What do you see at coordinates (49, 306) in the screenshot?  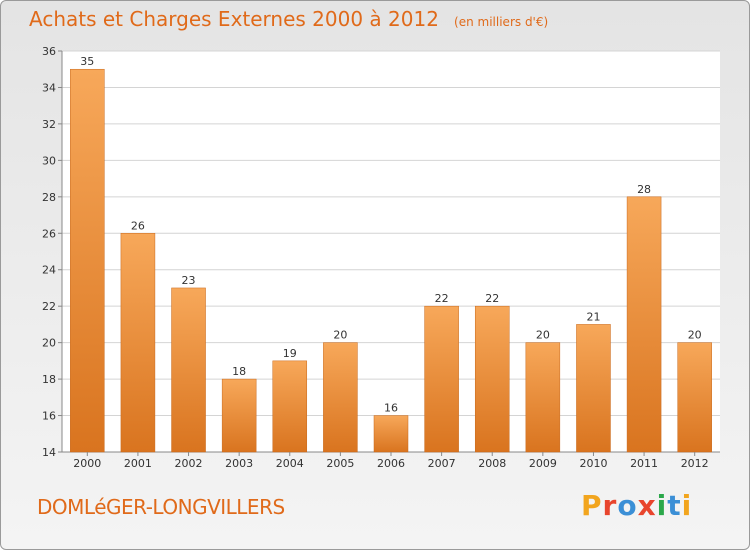 I see `y-tick-label: 22` at bounding box center [49, 306].